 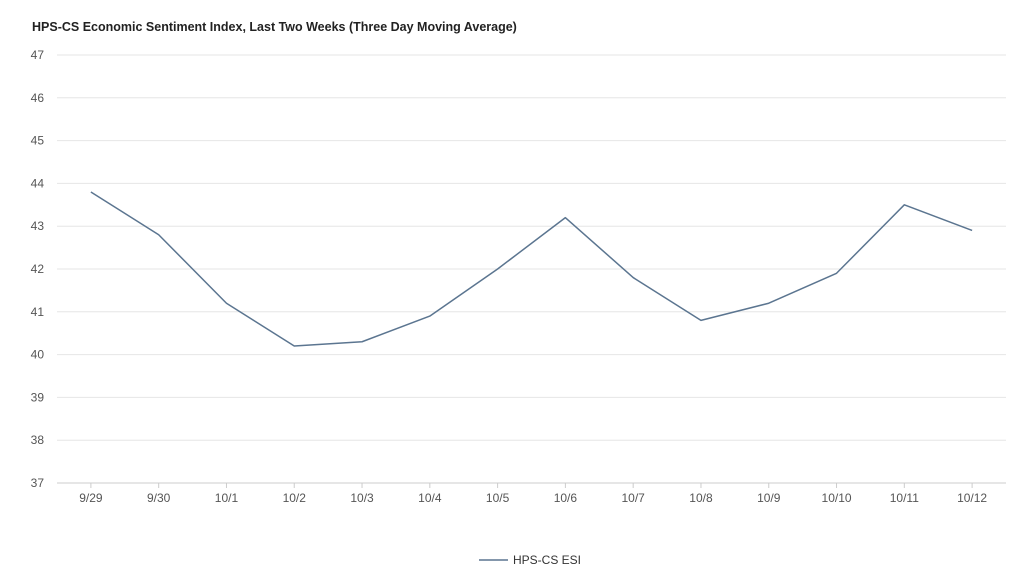 I want to click on y-tick-label: 43, so click(x=38, y=226).